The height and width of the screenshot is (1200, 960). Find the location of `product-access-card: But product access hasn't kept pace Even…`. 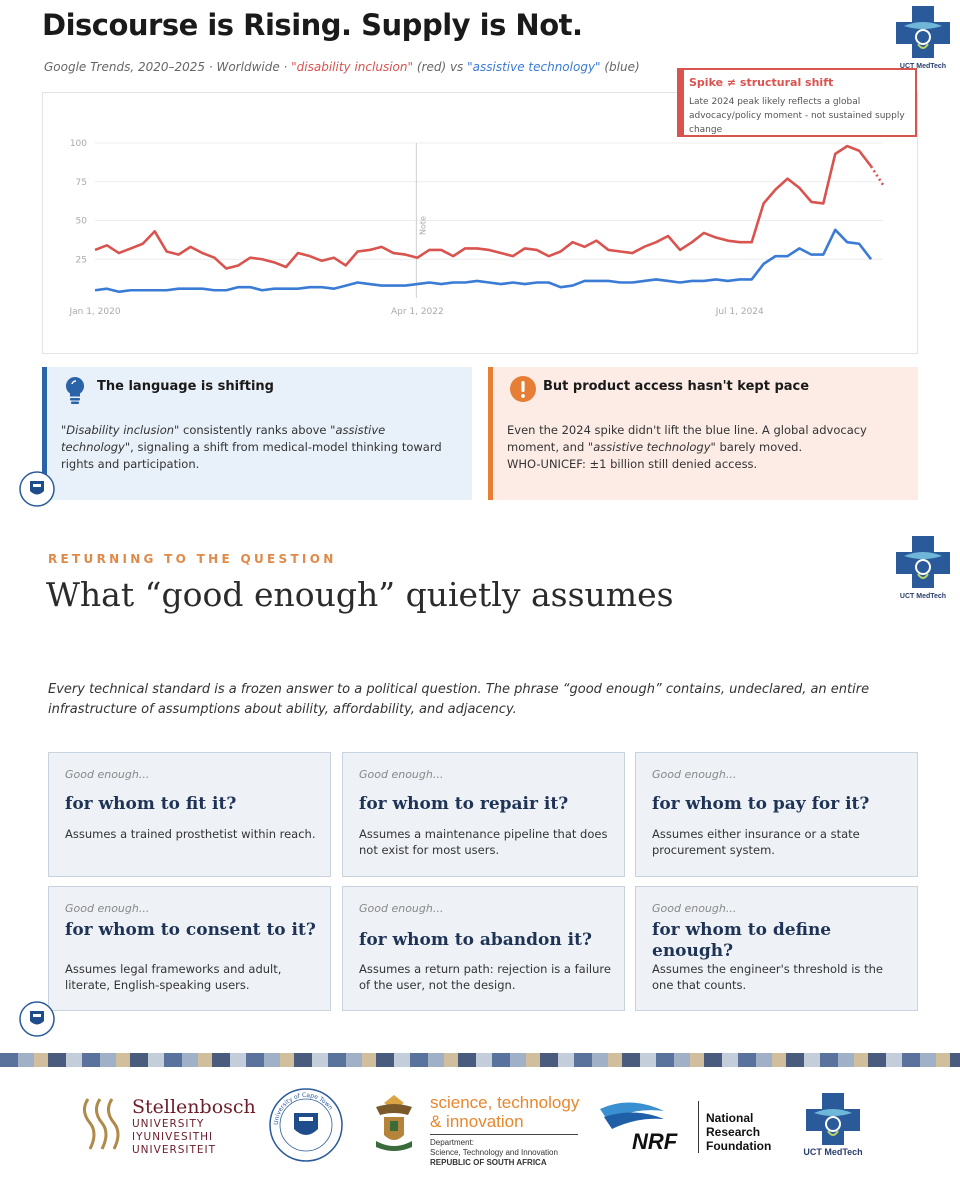

product-access-card: But product access hasn't kept pace Even… is located at coordinates (703, 433).